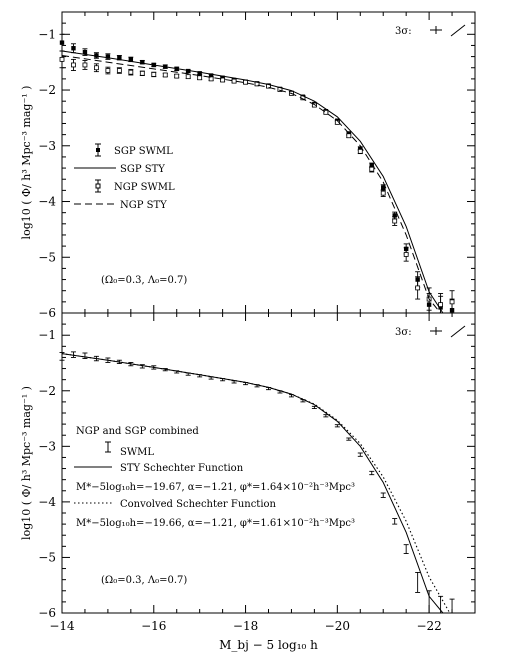  What do you see at coordinates (428, 626) in the screenshot?
I see `x-tick-label: −22` at bounding box center [428, 626].